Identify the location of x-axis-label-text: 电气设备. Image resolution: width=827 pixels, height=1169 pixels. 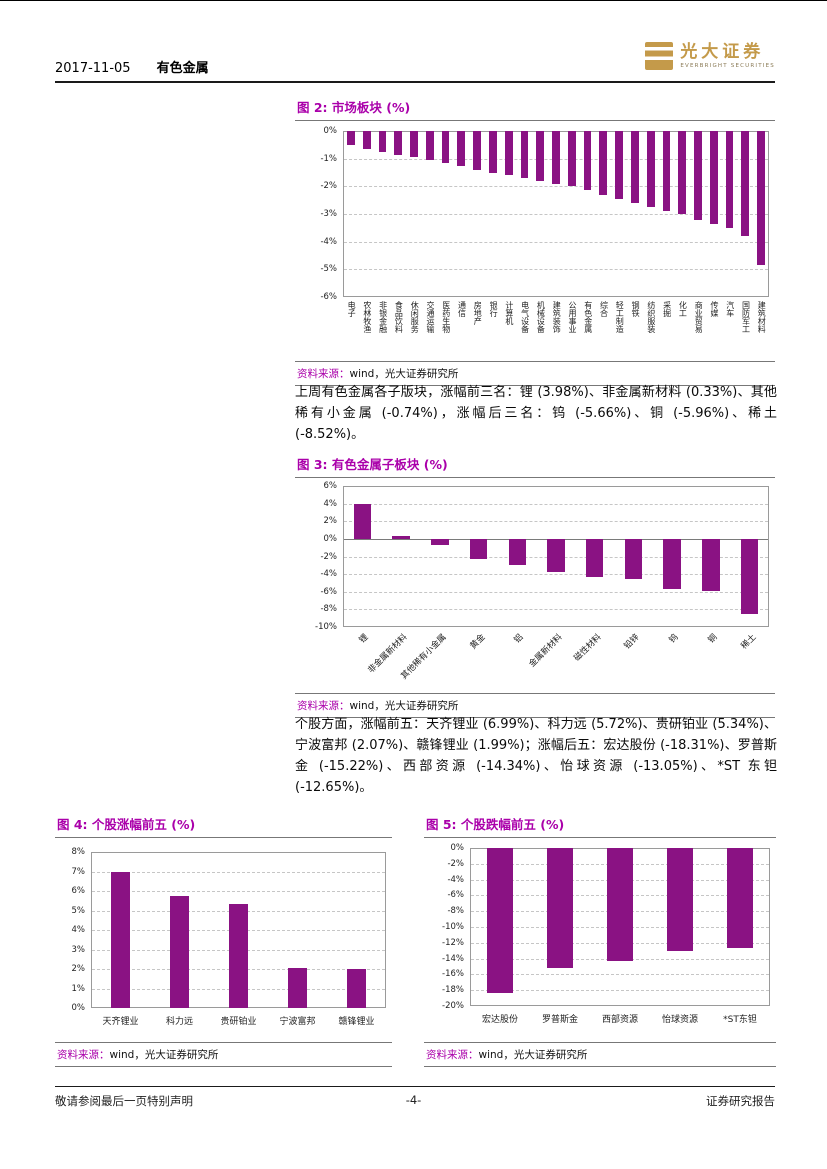
(525, 317).